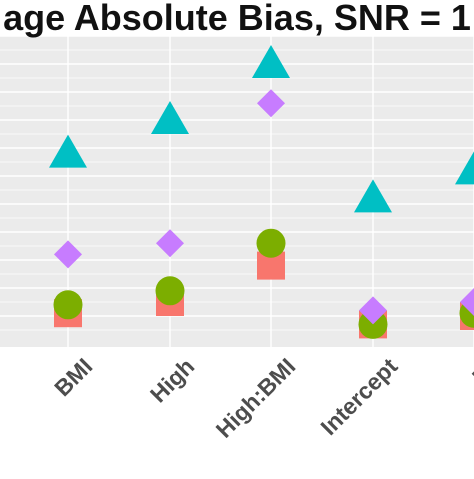 The image size is (474, 479). Describe the element at coordinates (358, 396) in the screenshot. I see `x-tick-label: Intercept` at that location.